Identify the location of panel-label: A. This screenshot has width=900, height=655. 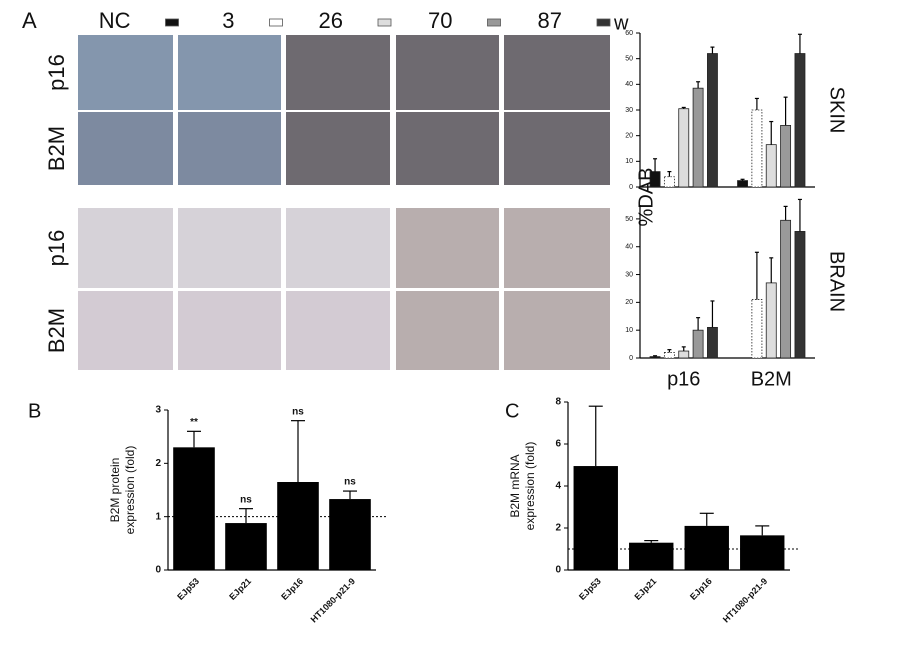
(29, 20).